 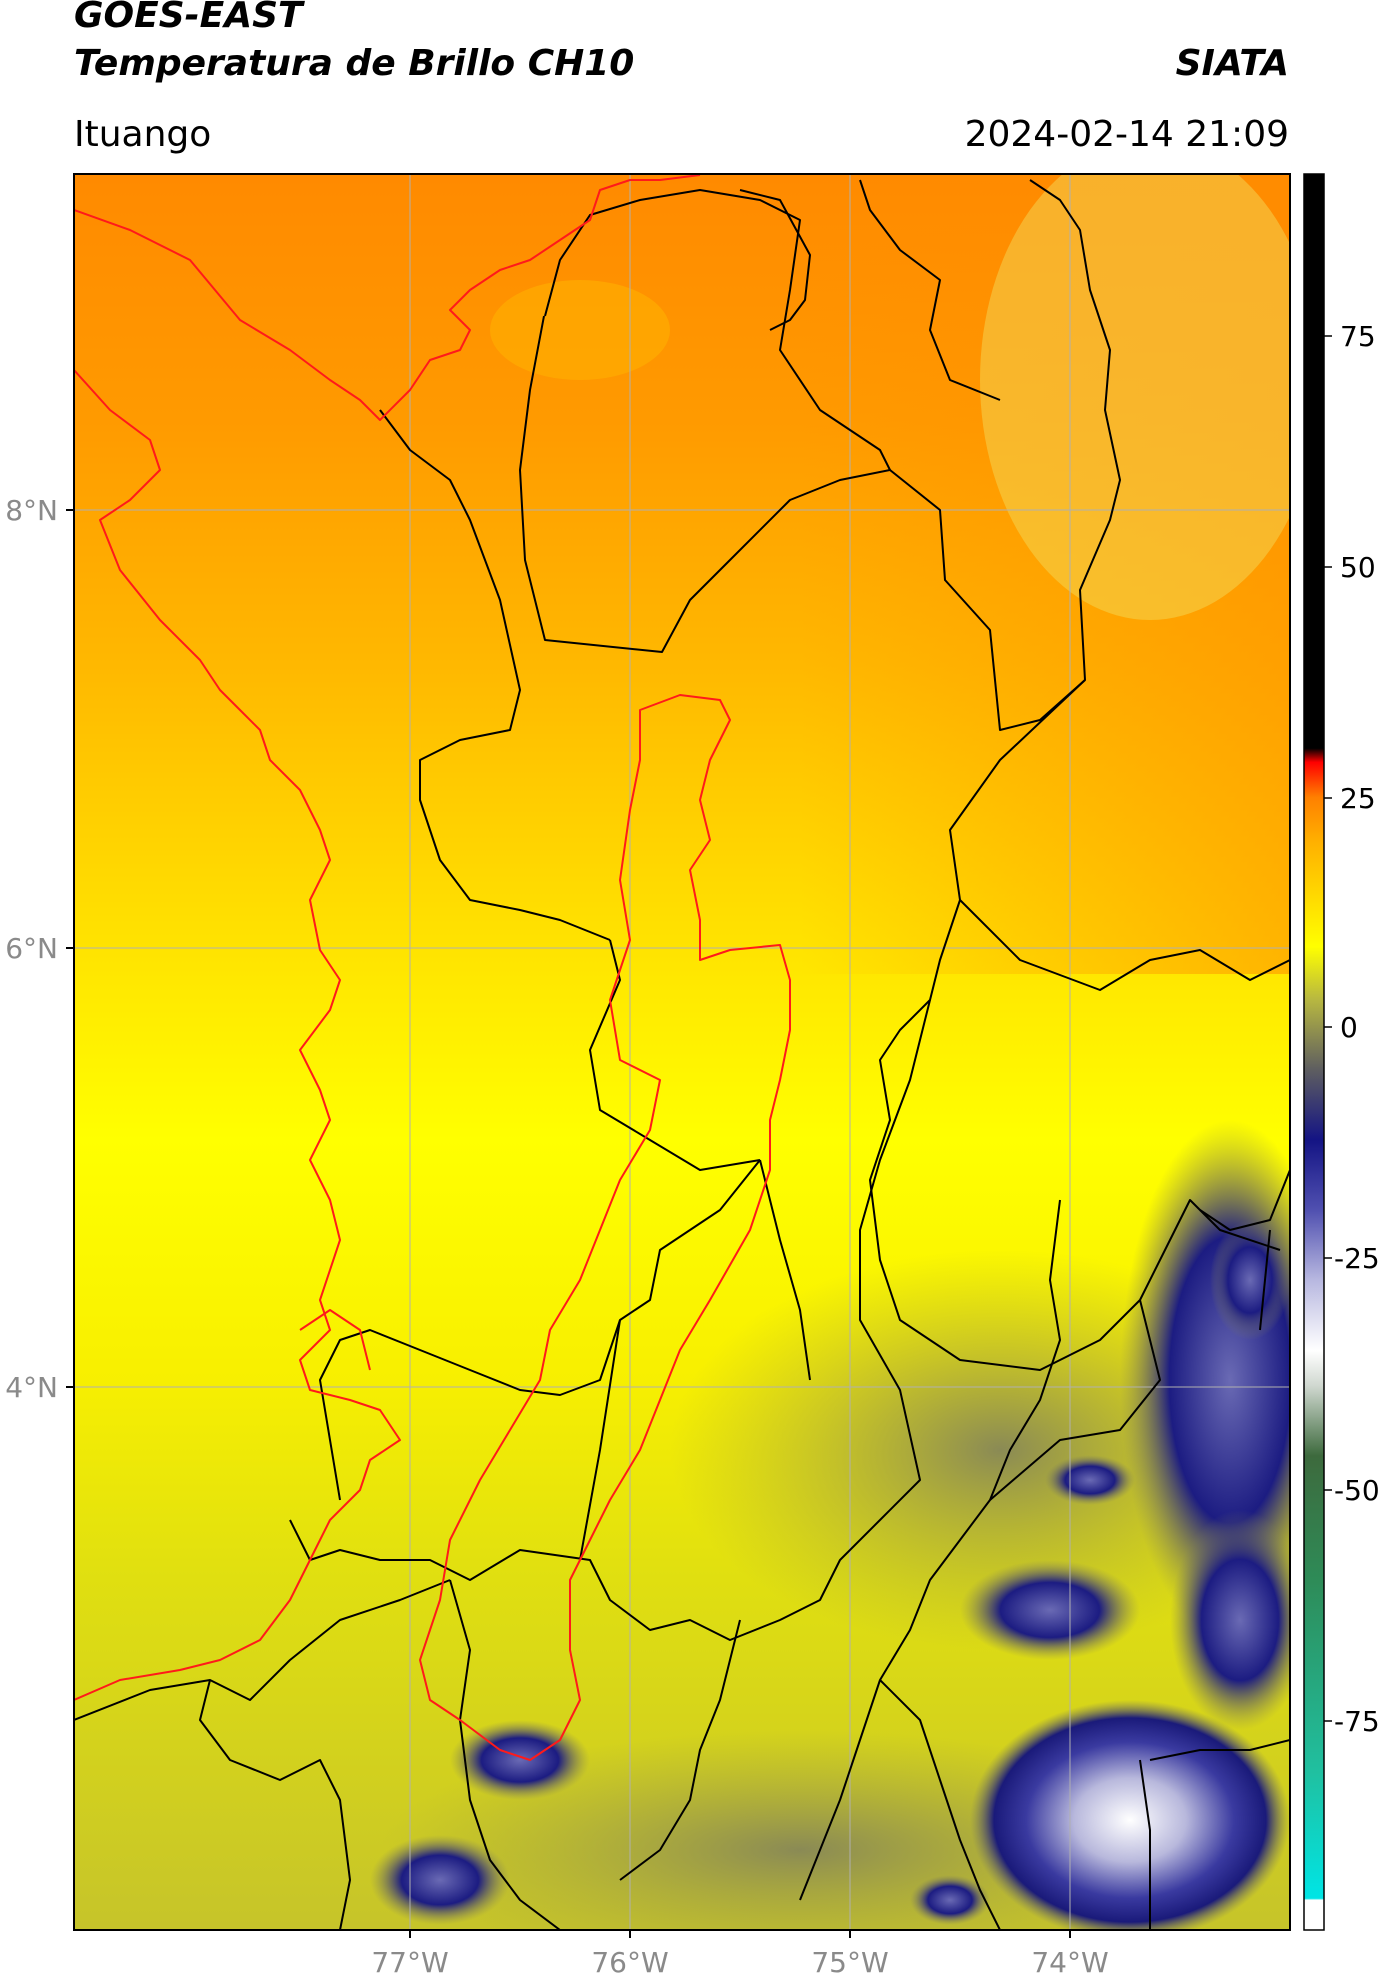 I want to click on colorbar-tick-neg50: -50, so click(x=1357, y=1490).